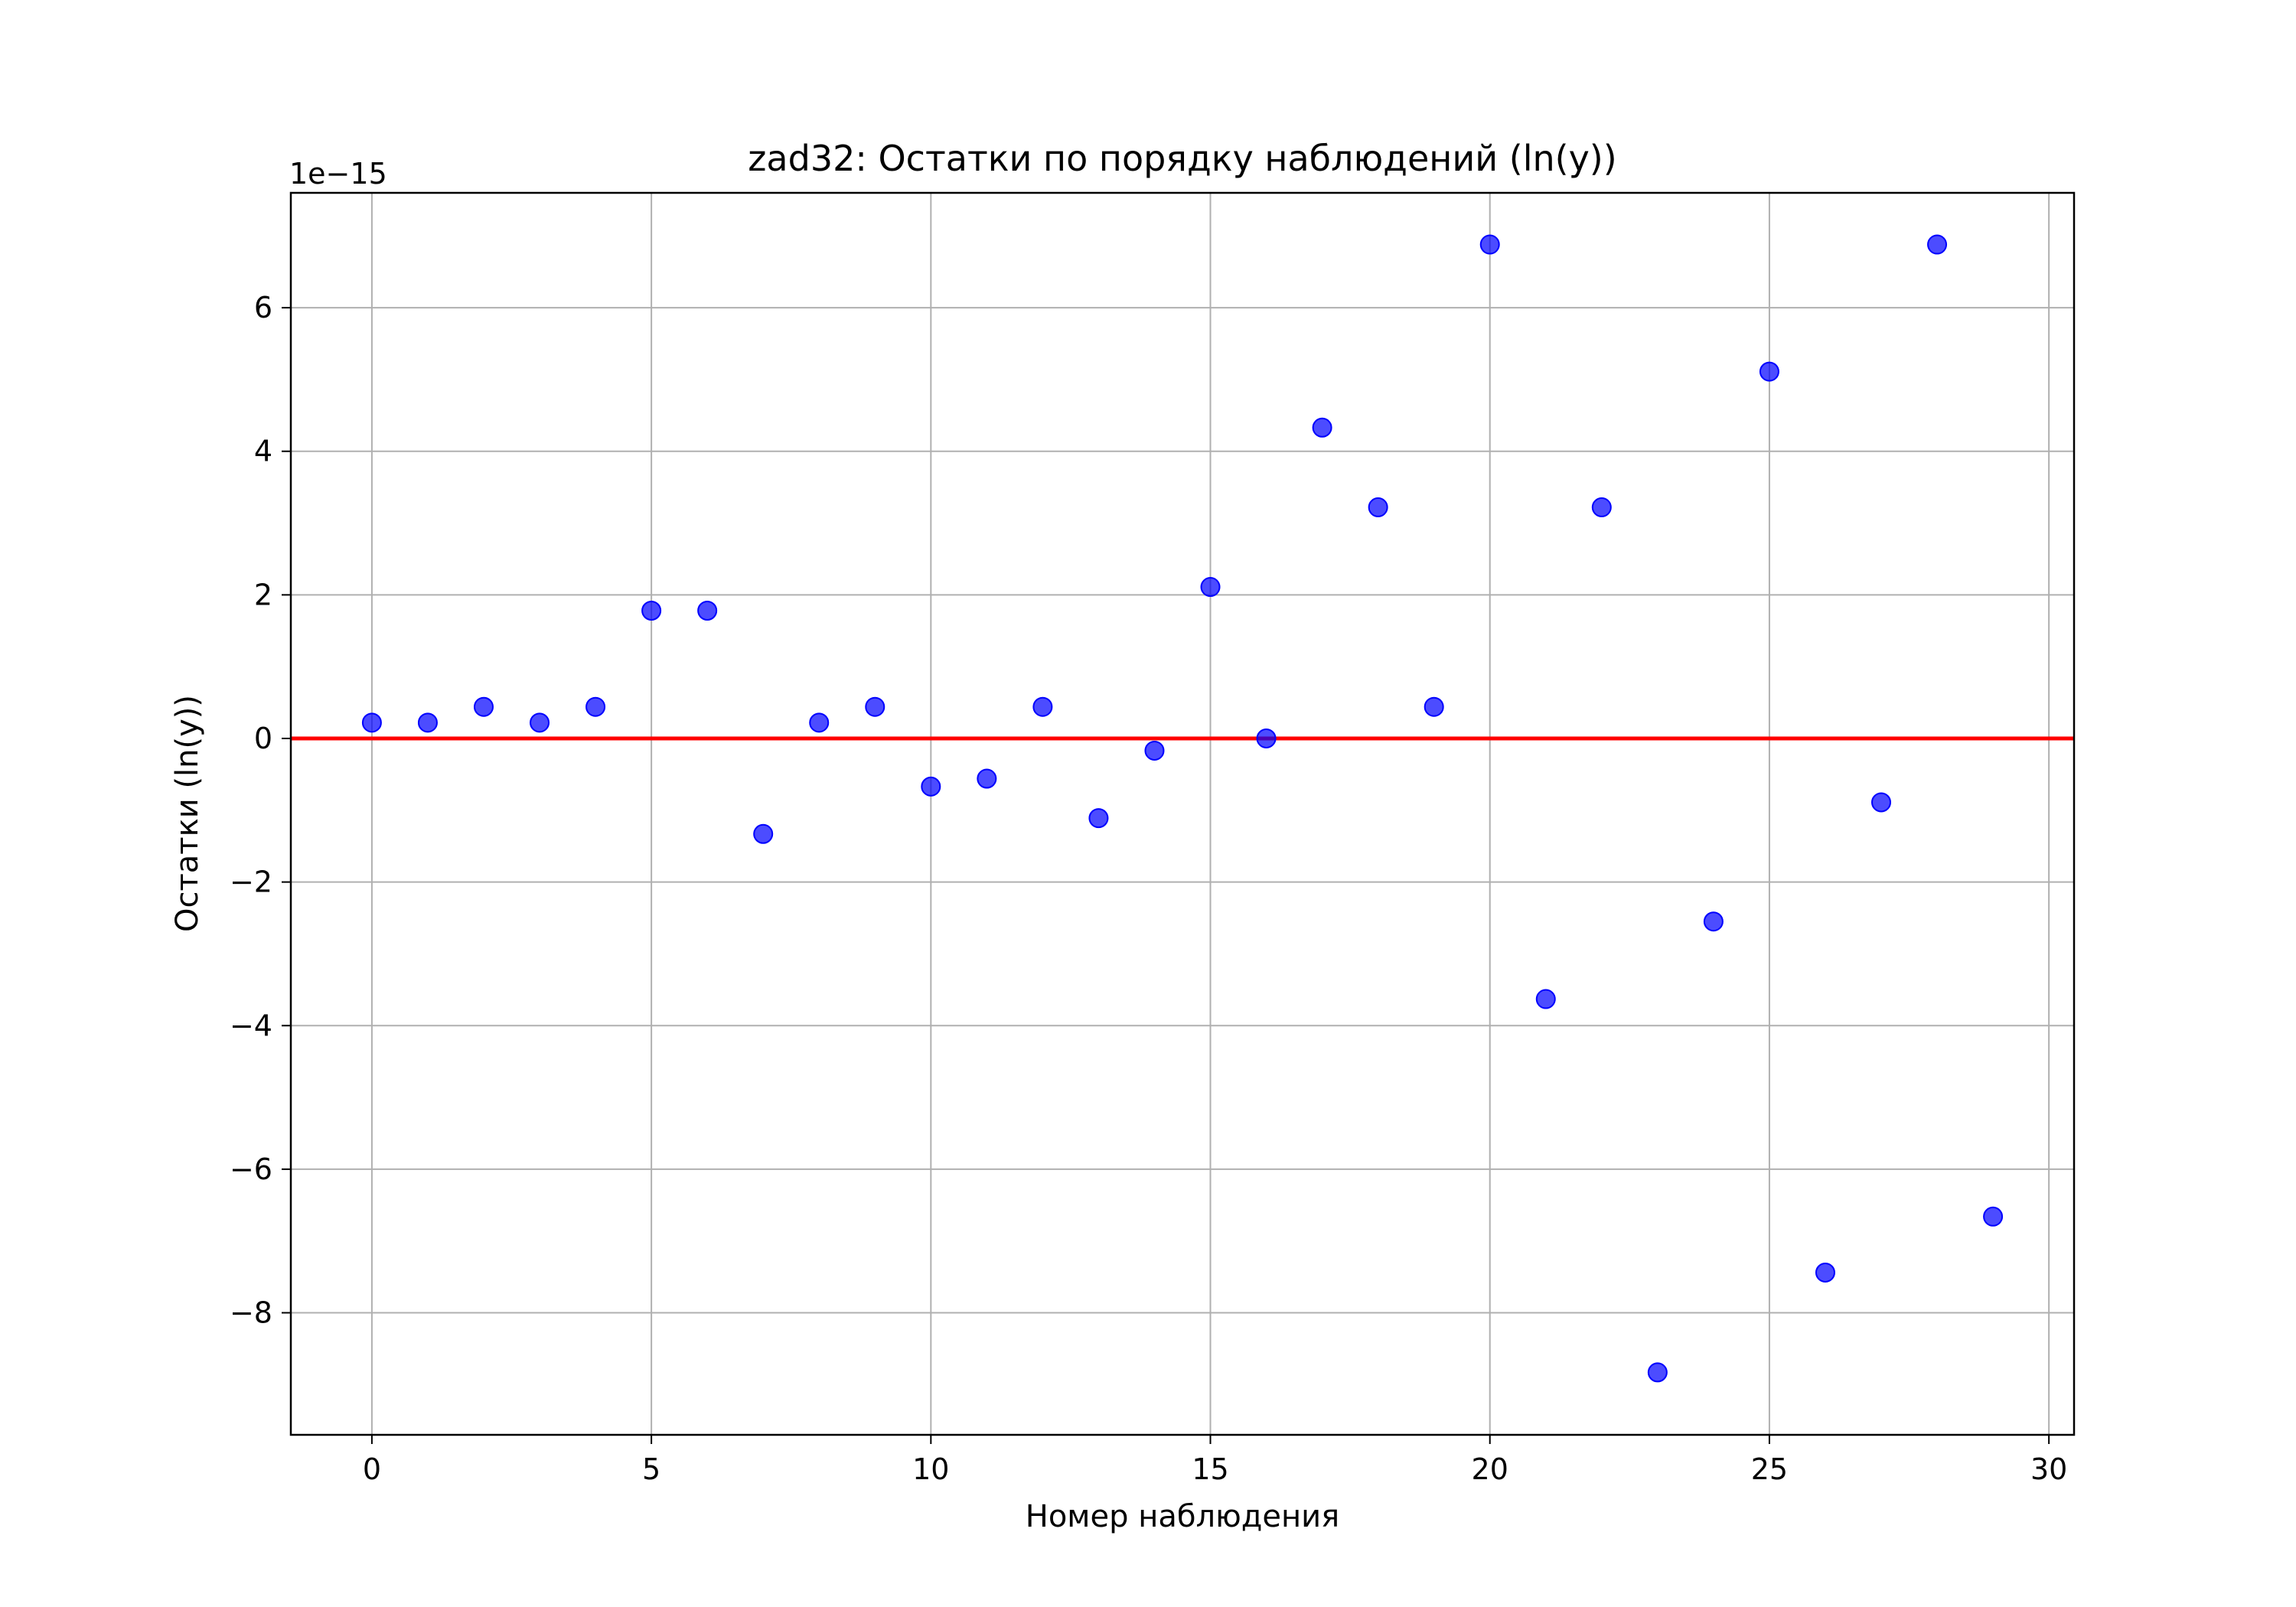 The image size is (2296, 1607). What do you see at coordinates (1210, 1469) in the screenshot?
I see `x-tick-label: 15` at bounding box center [1210, 1469].